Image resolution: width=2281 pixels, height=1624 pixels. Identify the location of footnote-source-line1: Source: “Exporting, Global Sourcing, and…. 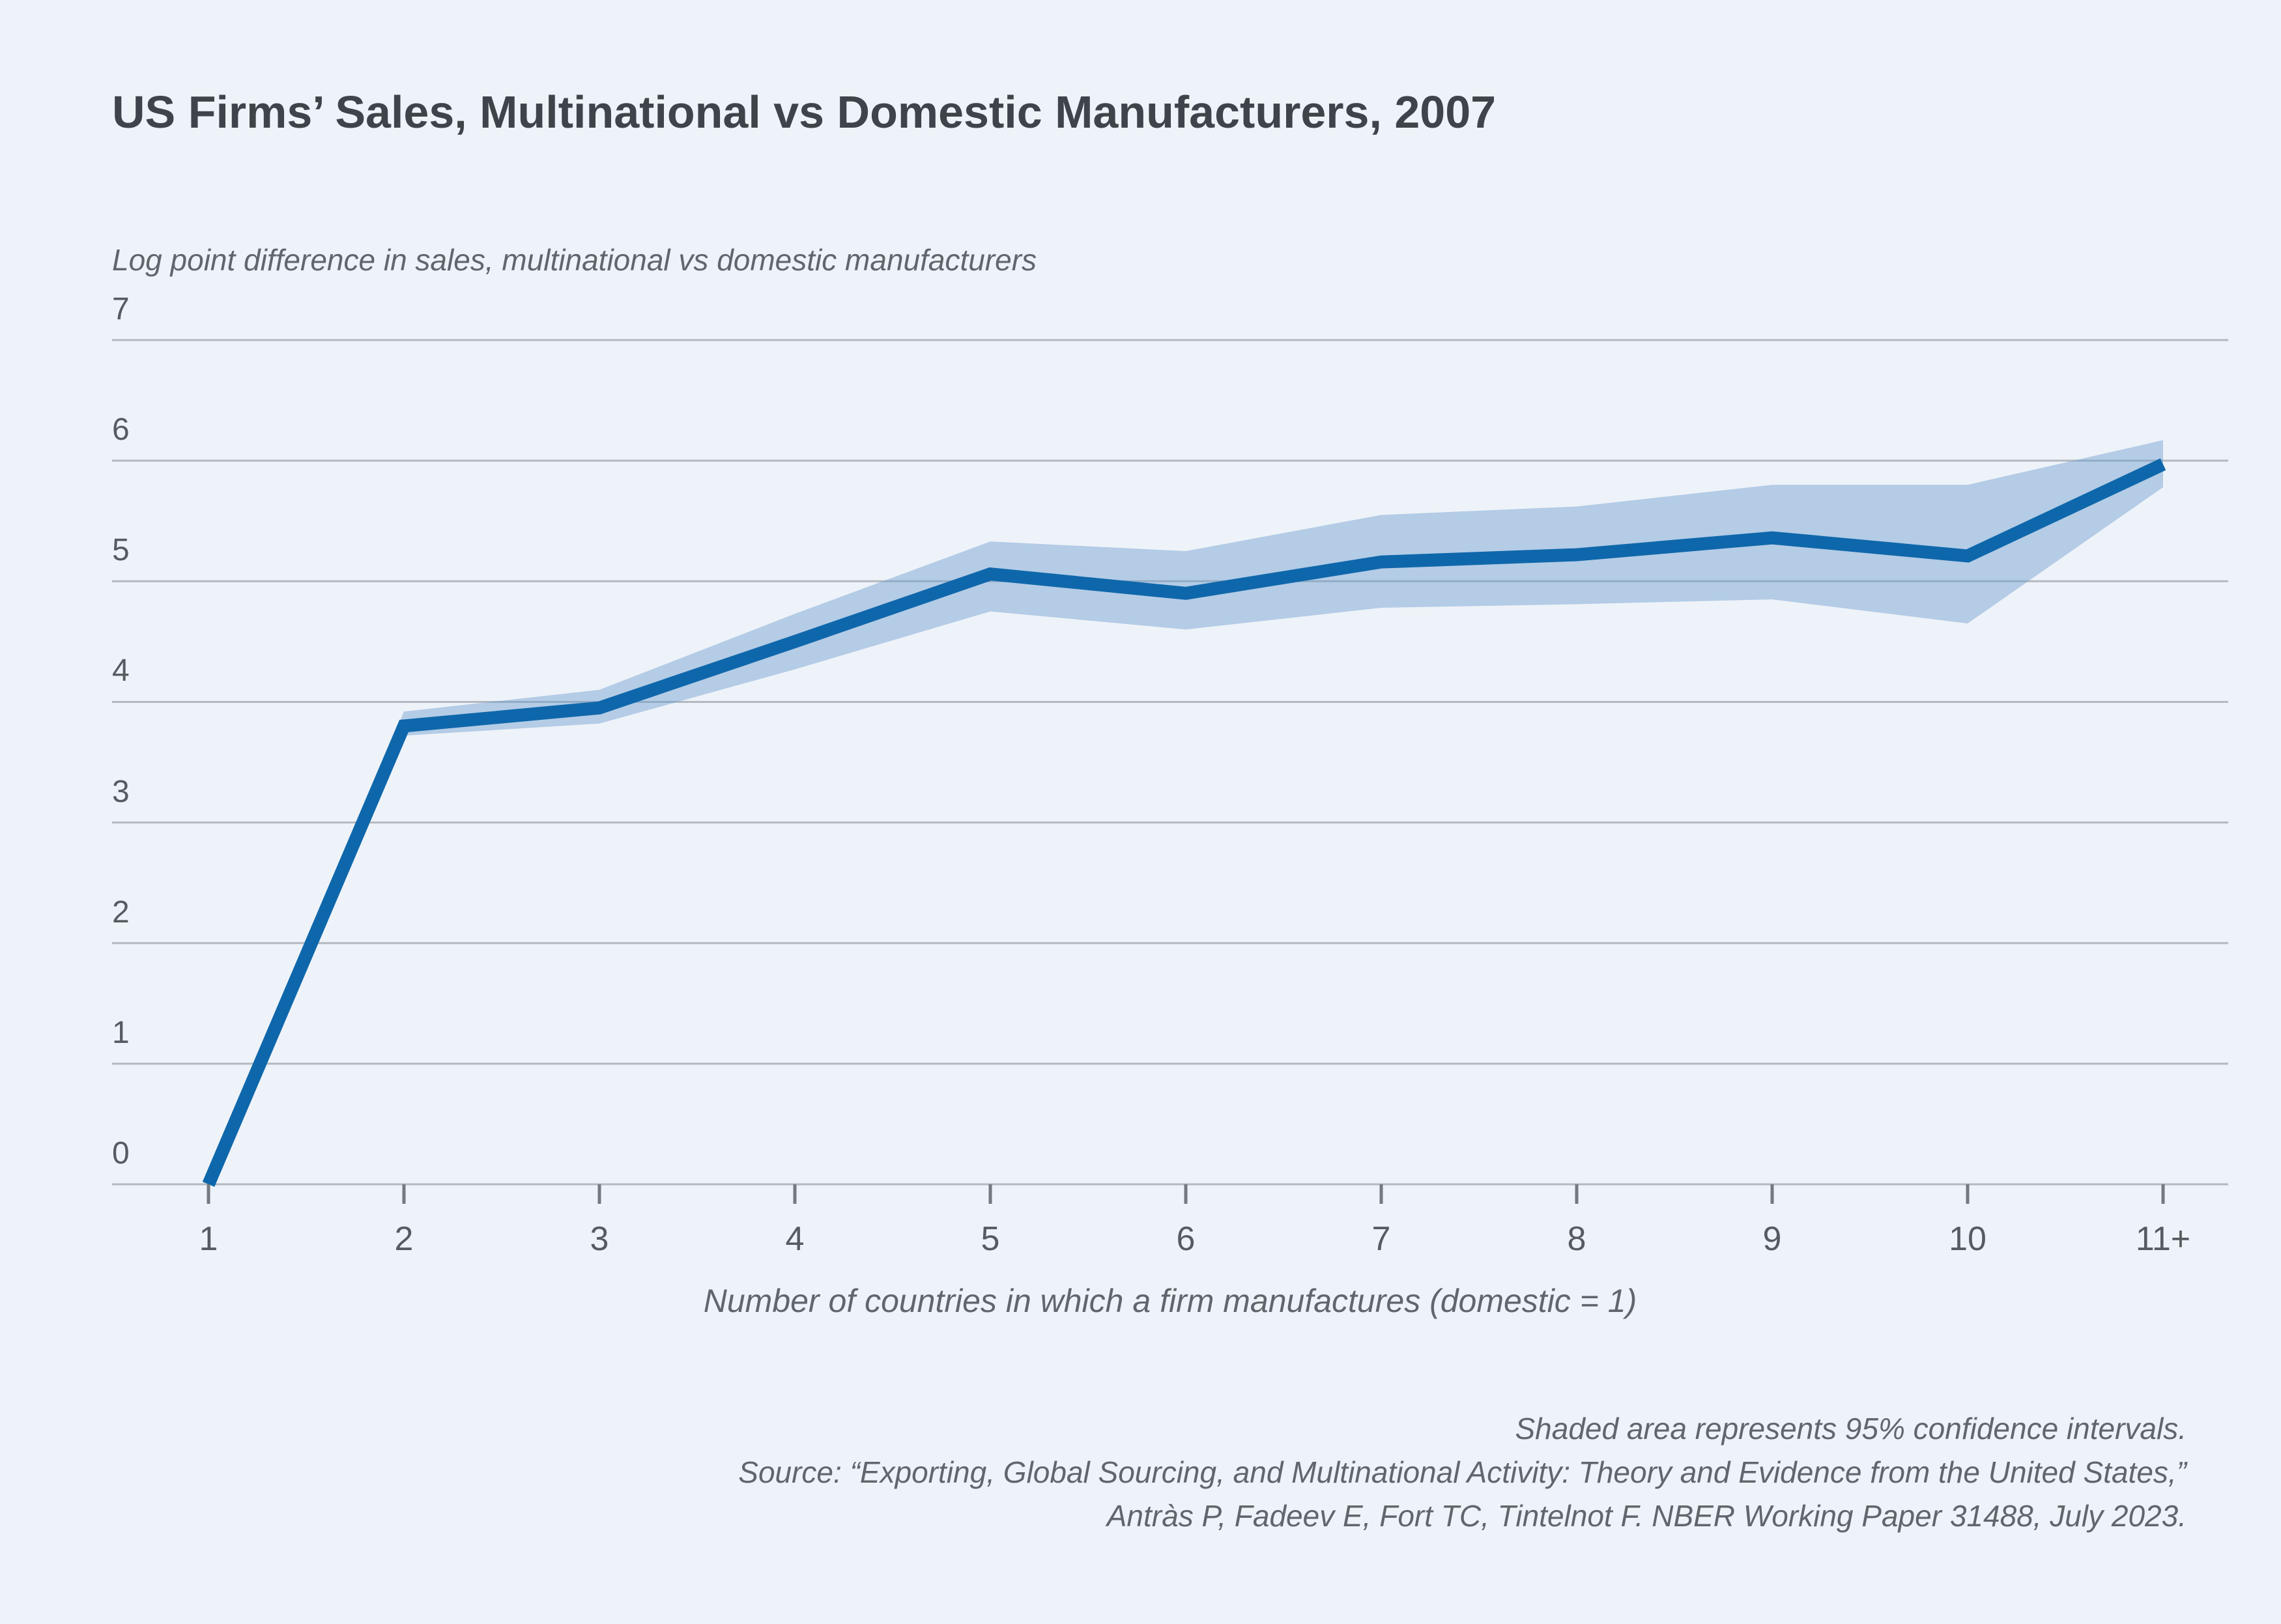
(1462, 1472).